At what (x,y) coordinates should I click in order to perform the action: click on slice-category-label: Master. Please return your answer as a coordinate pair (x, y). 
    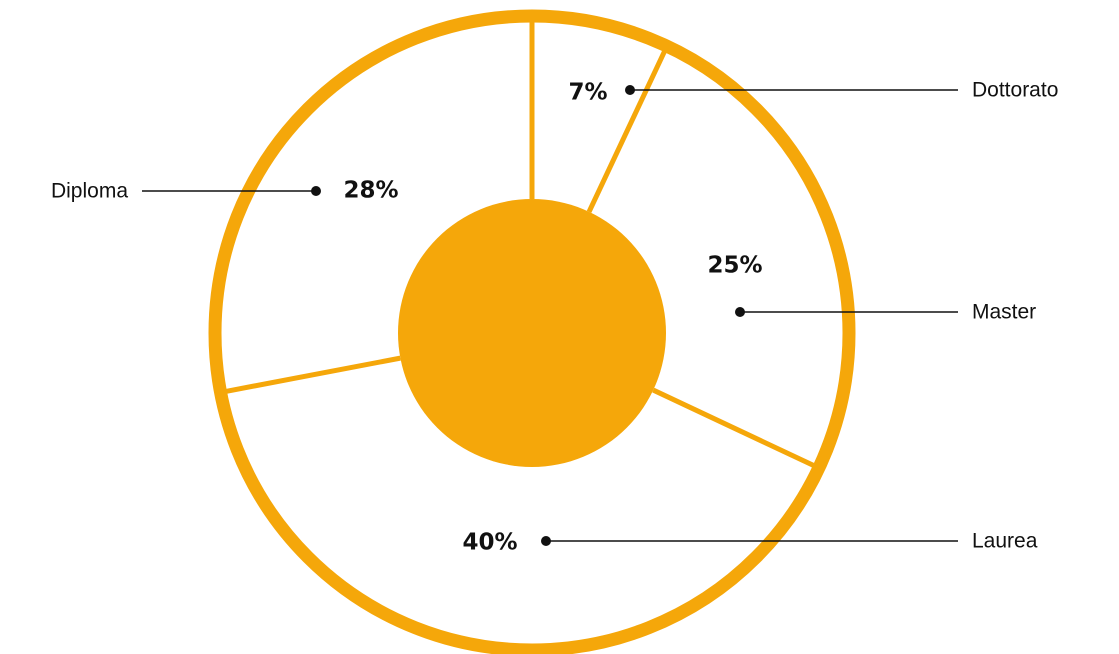
    Looking at the image, I should click on (1004, 312).